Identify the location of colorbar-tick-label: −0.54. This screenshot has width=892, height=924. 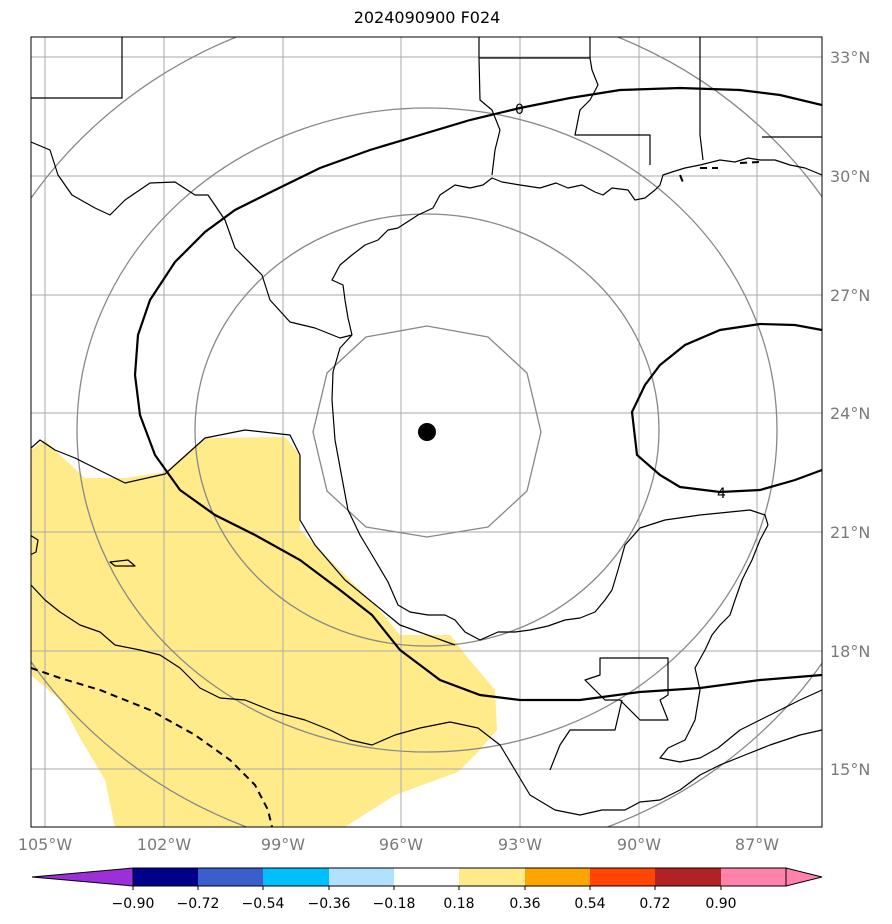
(263, 904).